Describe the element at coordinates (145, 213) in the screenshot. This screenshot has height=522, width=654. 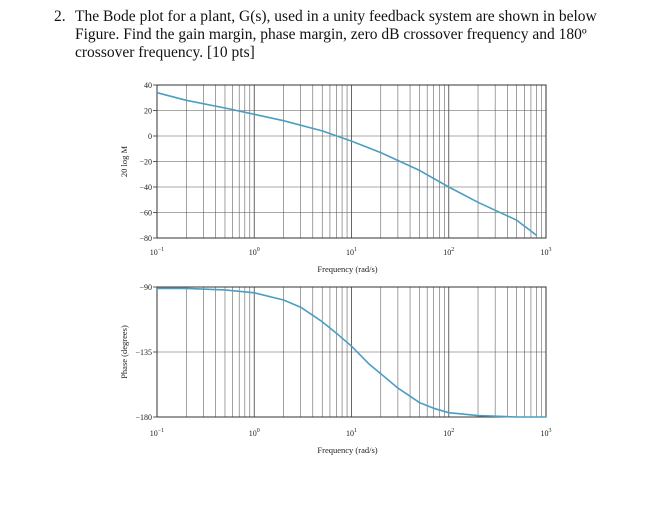
I see `y-tick-label: −60` at that location.